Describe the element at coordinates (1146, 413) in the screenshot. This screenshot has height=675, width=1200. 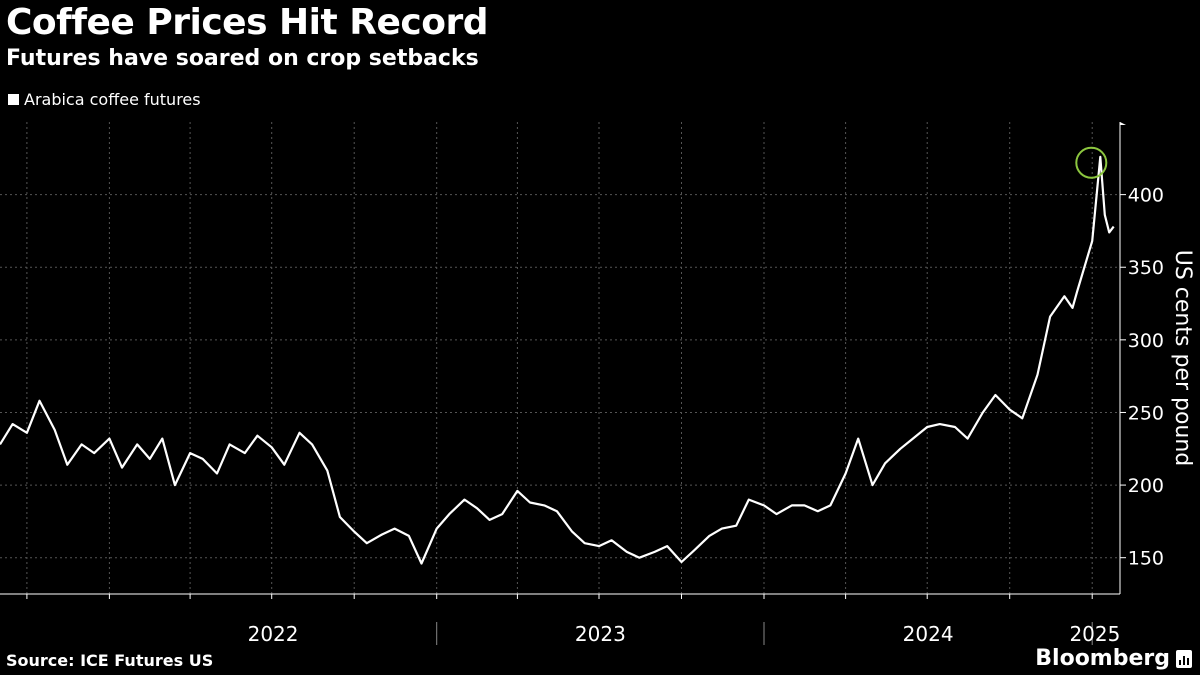
I see `y-tick-label: 250` at that location.